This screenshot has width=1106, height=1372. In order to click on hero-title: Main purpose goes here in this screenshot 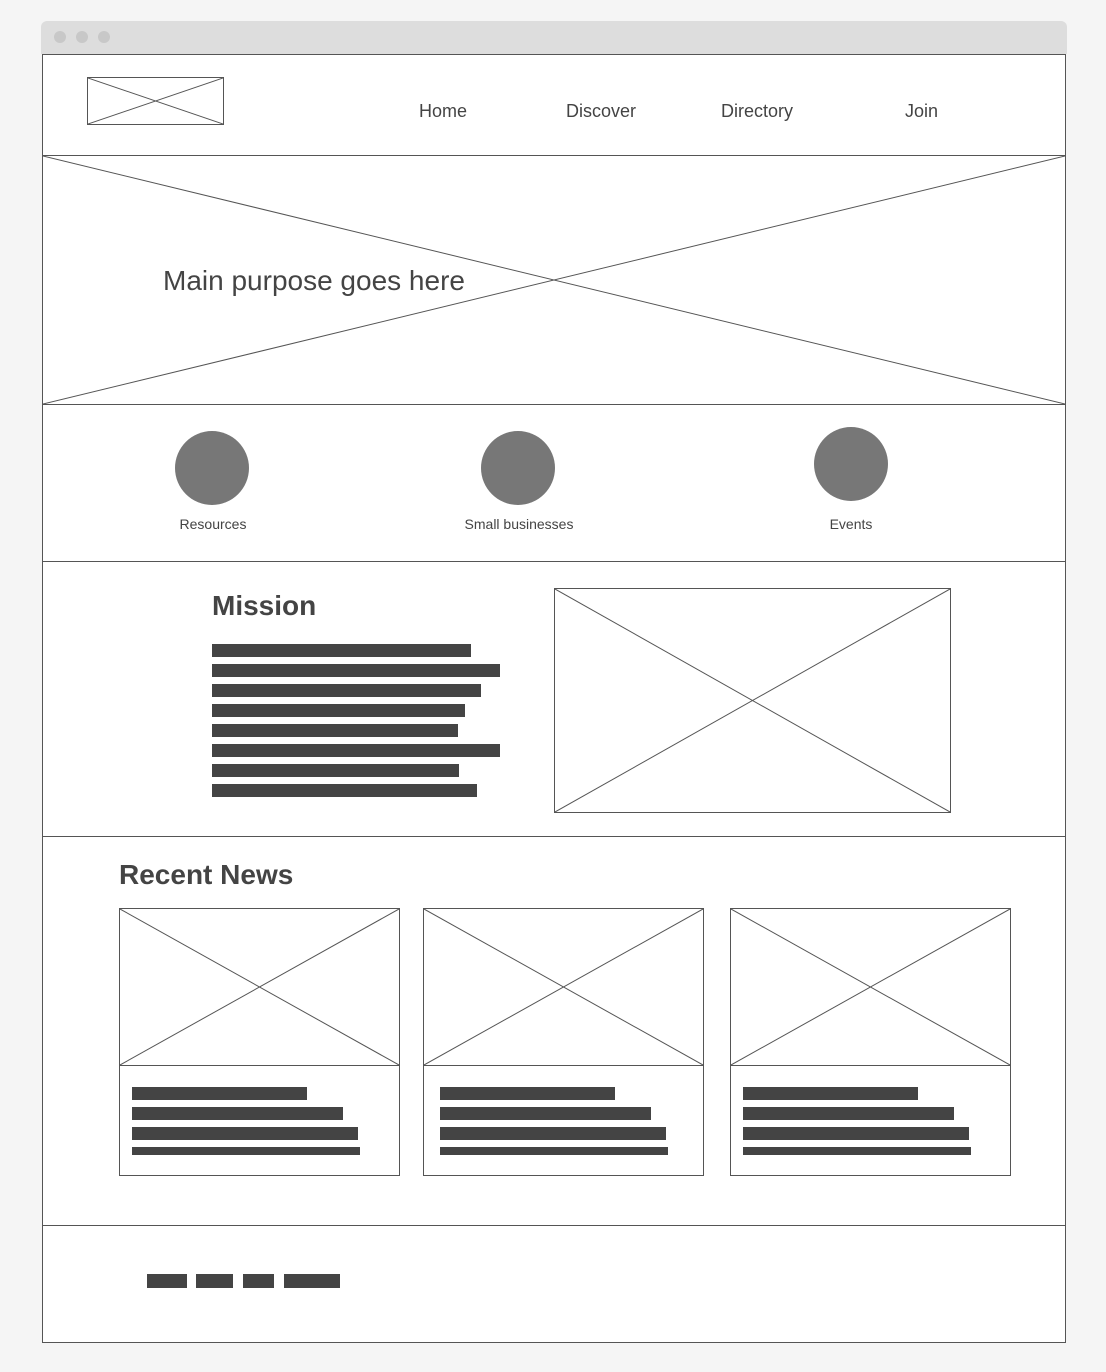, I will do `click(314, 280)`.